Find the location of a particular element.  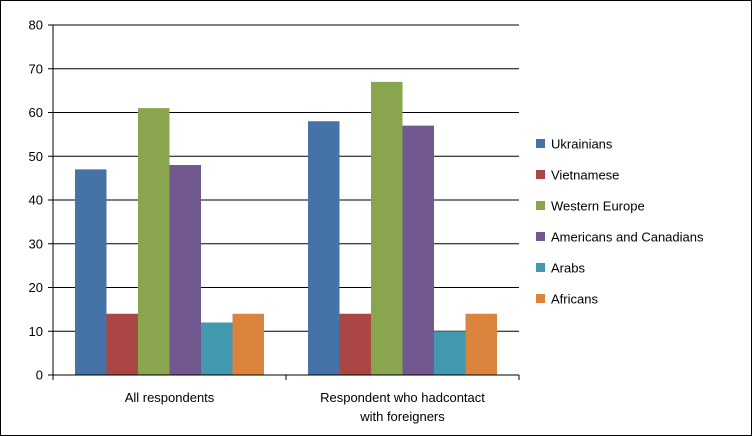

y-tick-label: 0 is located at coordinates (39, 375).